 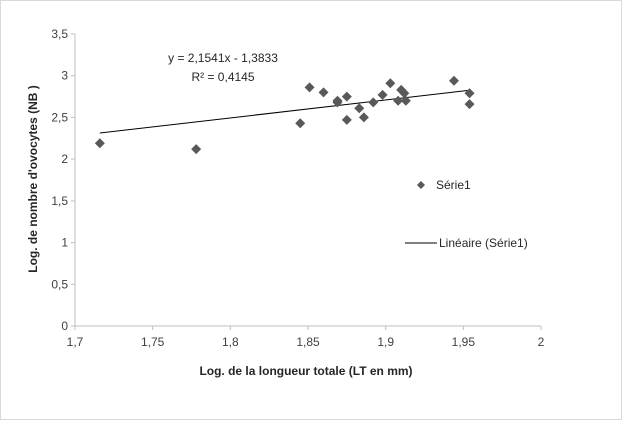 What do you see at coordinates (59, 117) in the screenshot?
I see `y-tick-label: 2,5` at bounding box center [59, 117].